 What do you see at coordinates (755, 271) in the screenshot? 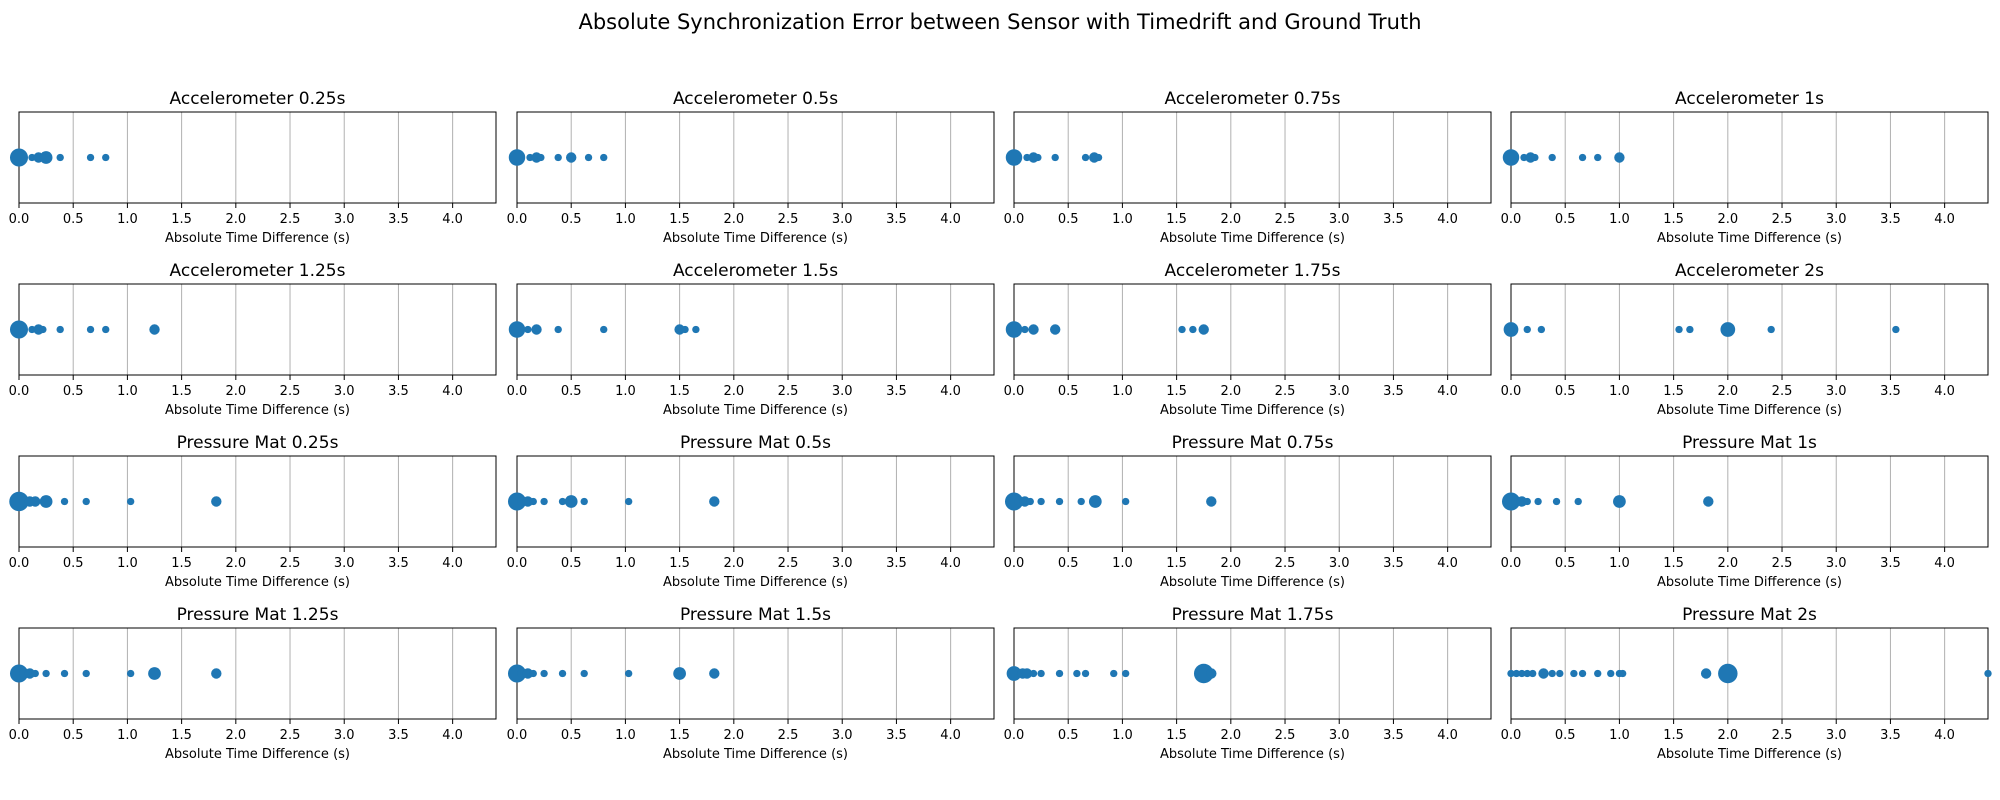
I see `subplot-title: Accelerometer 1.5s` at bounding box center [755, 271].